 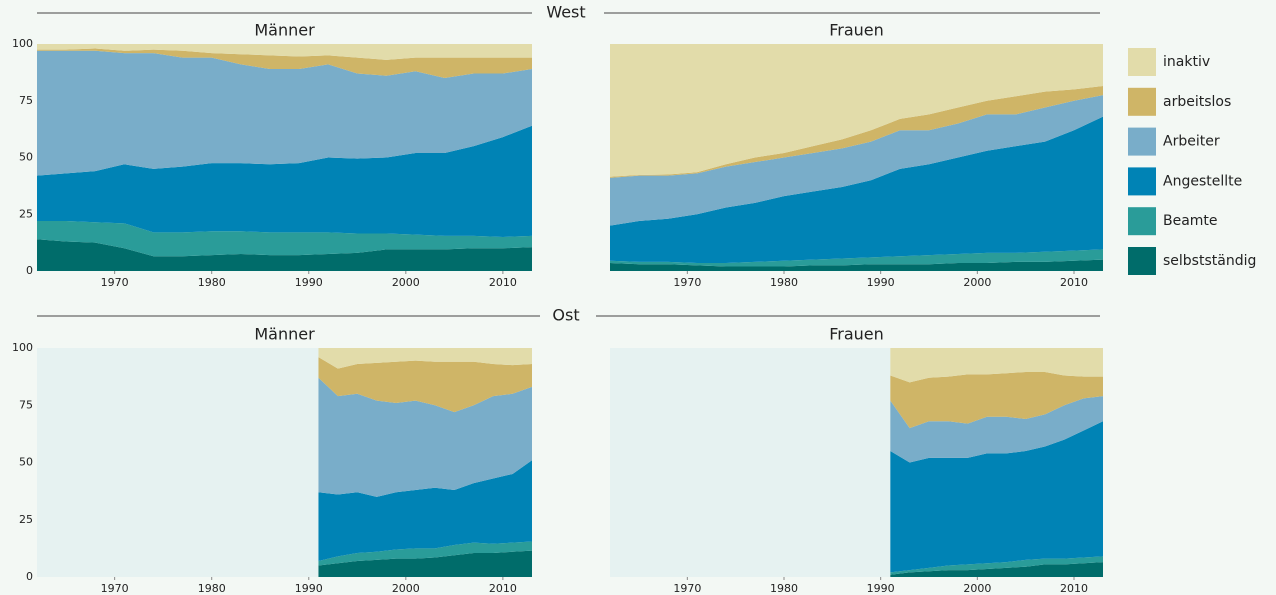 I want to click on legend-label: arbeitslos, so click(x=1197, y=102).